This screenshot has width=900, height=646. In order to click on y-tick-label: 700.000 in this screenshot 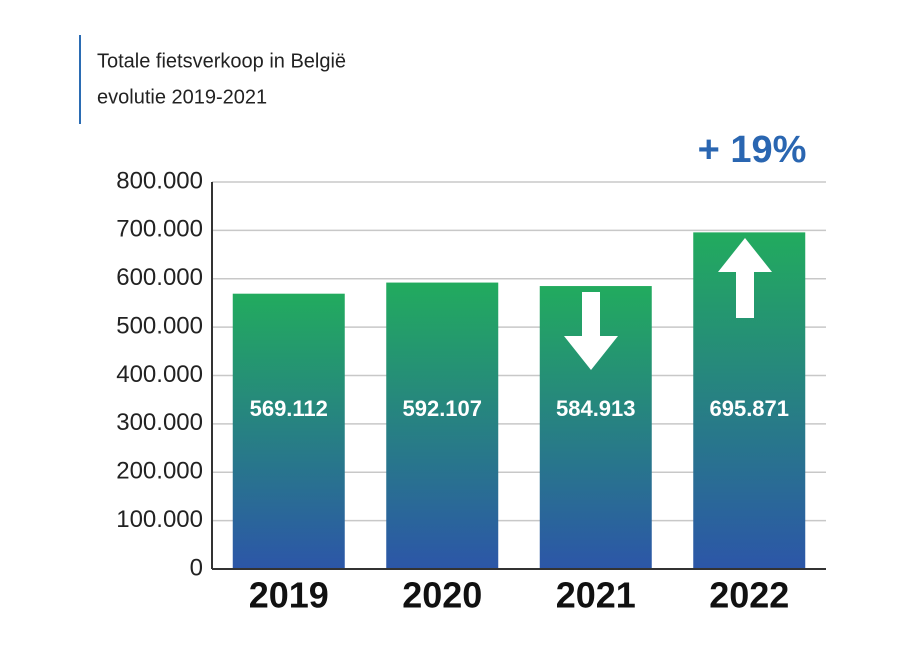, I will do `click(159, 229)`.